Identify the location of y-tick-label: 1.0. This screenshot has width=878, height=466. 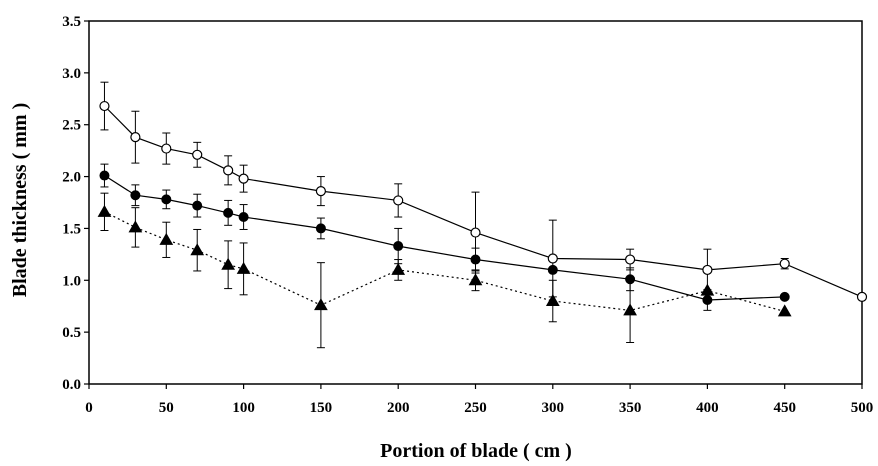
(71, 281).